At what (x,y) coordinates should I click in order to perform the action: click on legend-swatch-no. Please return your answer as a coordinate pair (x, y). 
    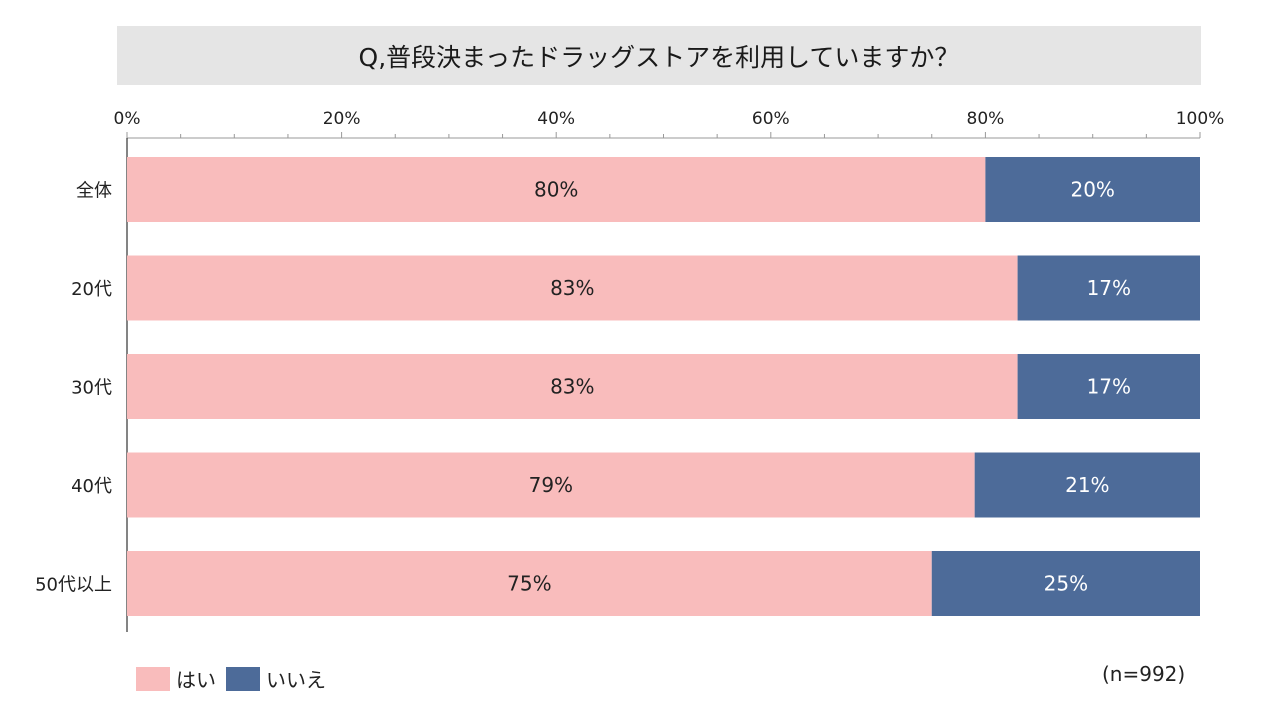
    Looking at the image, I should click on (243, 678).